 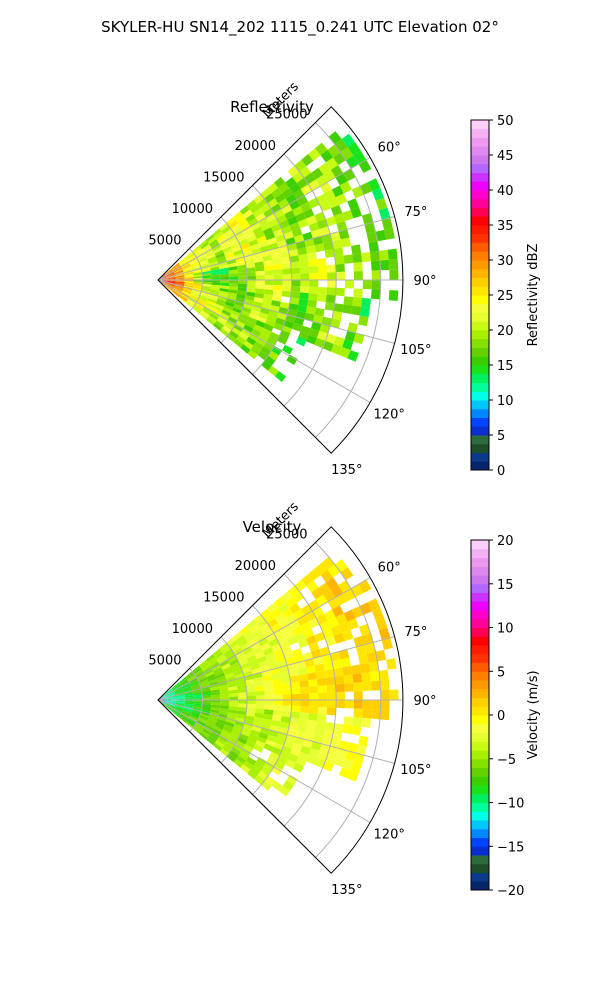 What do you see at coordinates (260, 269) in the screenshot?
I see `reflectivity-gate-s1-a83-g11` at bounding box center [260, 269].